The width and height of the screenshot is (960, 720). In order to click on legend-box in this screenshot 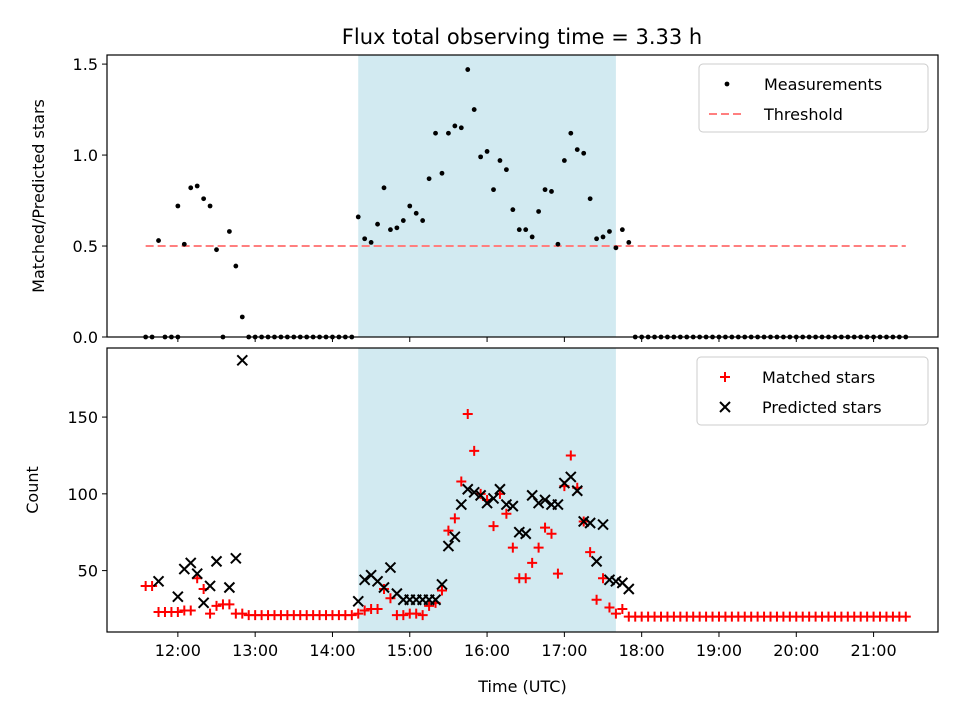, I will do `click(813, 98)`.